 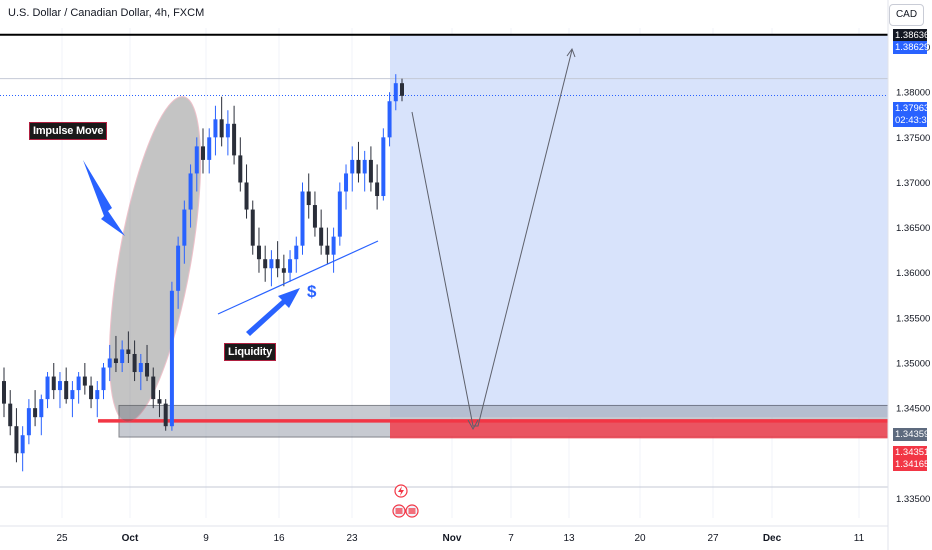 I want to click on top-level-price-tag: 1.38636, so click(x=911, y=35).